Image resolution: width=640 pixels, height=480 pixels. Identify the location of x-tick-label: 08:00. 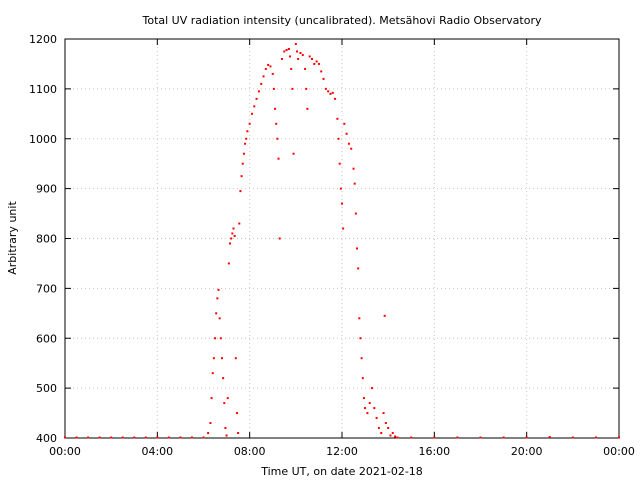
(250, 451).